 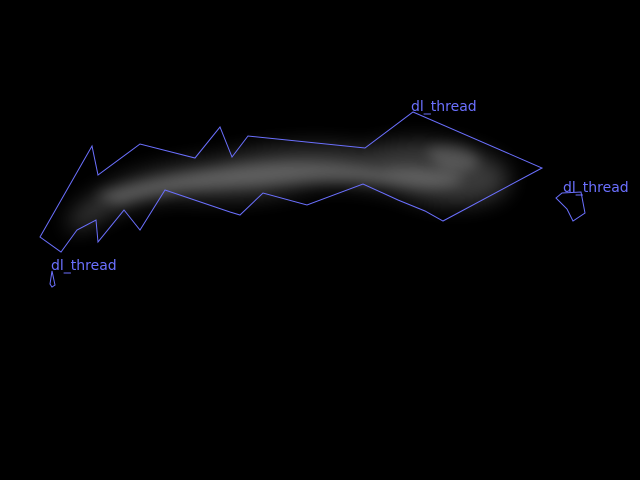 What do you see at coordinates (592, 201) in the screenshot?
I see `region-thread-right: dl_thread` at bounding box center [592, 201].